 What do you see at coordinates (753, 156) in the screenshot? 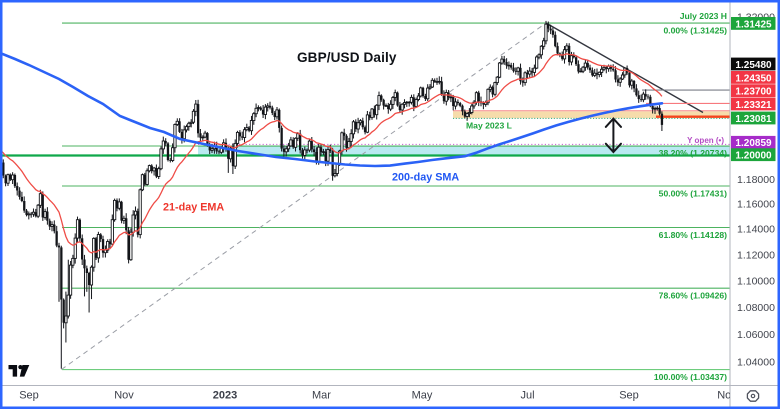
I see `svg-text: 1.20000` at bounding box center [753, 156].